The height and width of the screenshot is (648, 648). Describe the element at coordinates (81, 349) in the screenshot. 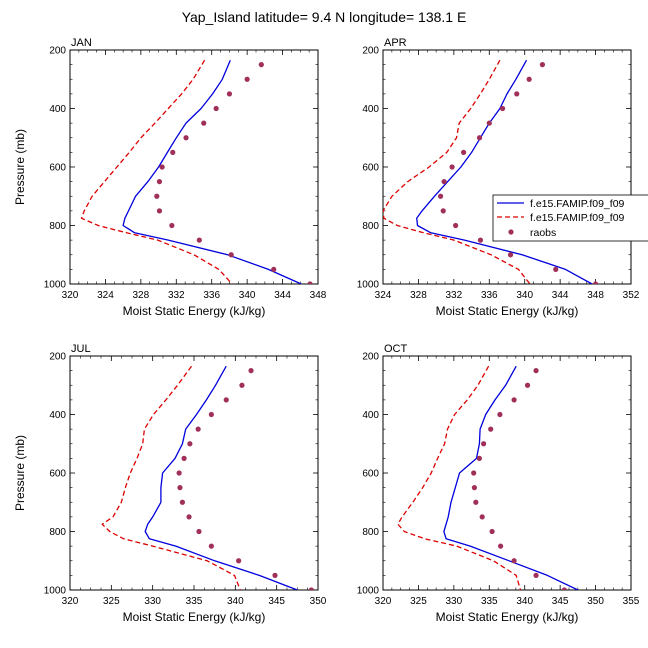

I see `panel-label: JUL` at that location.